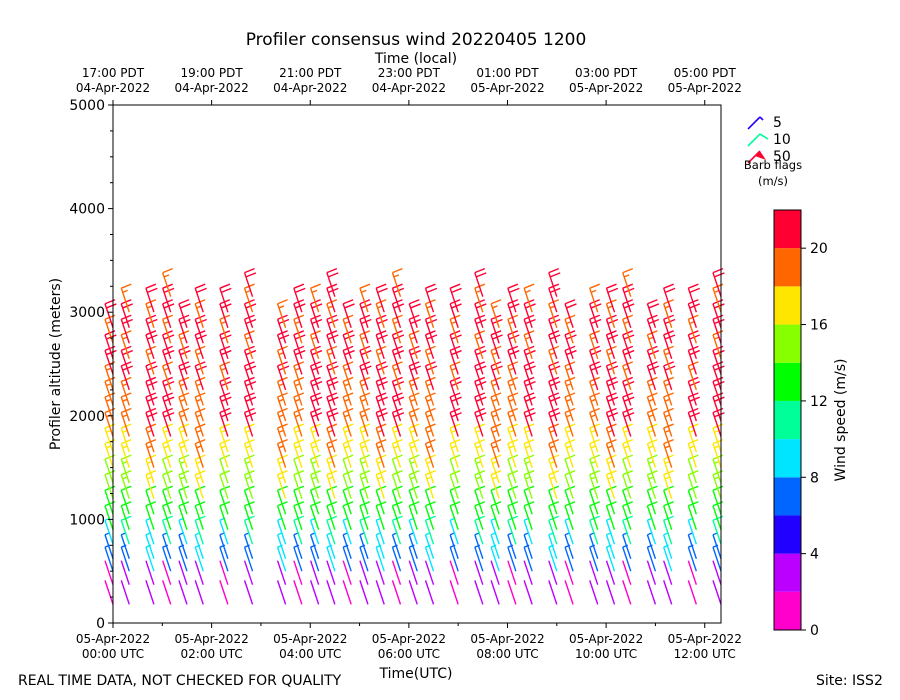  What do you see at coordinates (849, 681) in the screenshot?
I see `site-label: Site: ISS2` at bounding box center [849, 681].